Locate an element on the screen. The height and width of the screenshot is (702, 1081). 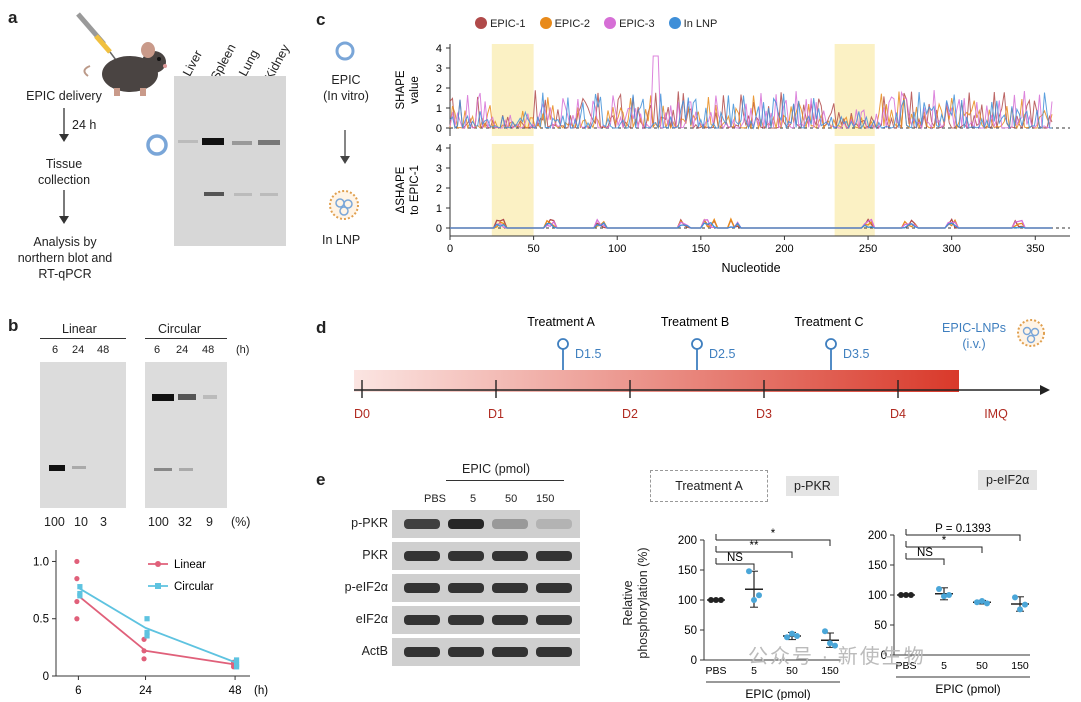
x-tick-label: 350 is located at coordinates (1035, 249).